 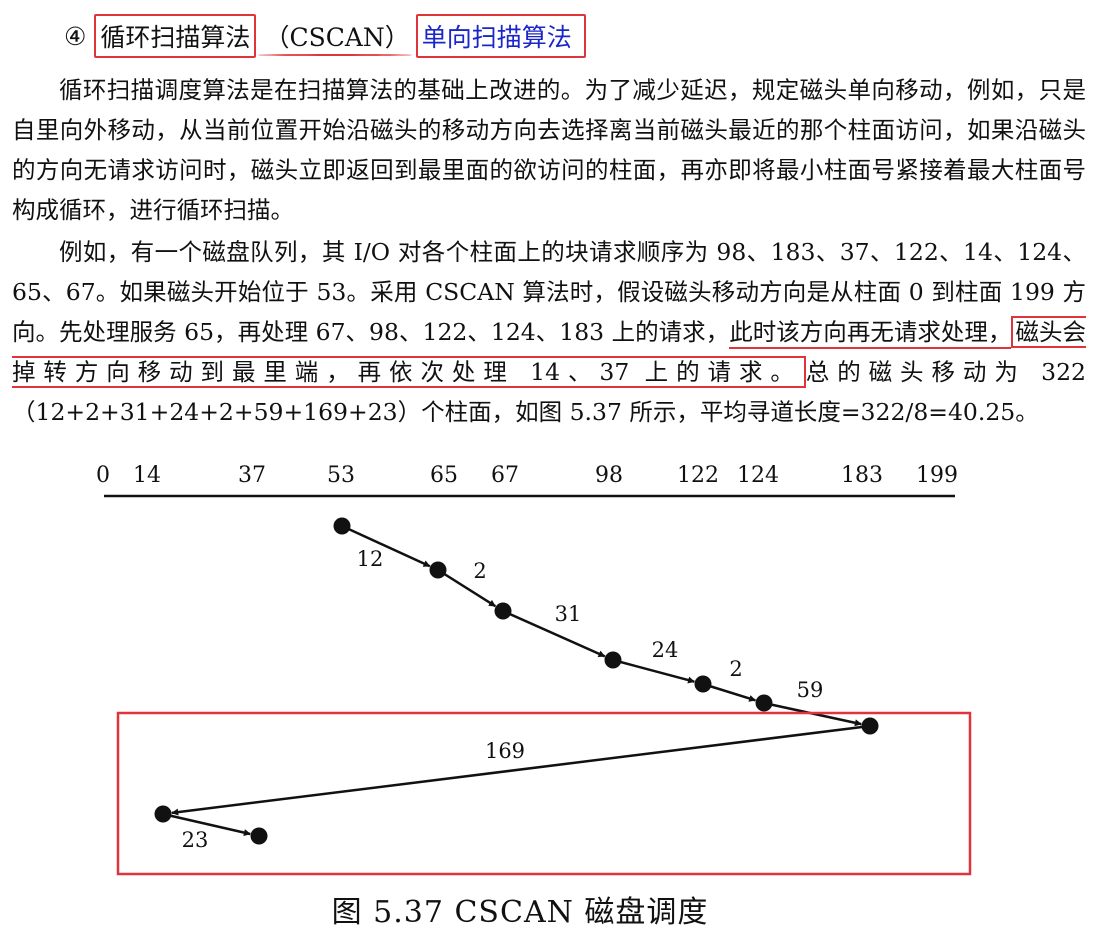 I want to click on axis-tick-label: 0, so click(x=103, y=475).